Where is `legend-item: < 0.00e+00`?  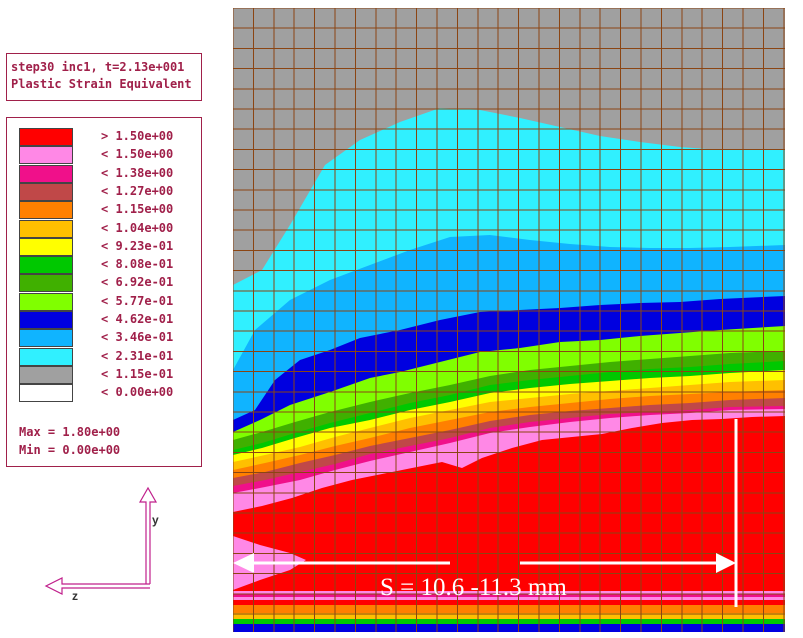 legend-item: < 0.00e+00 is located at coordinates (109, 393).